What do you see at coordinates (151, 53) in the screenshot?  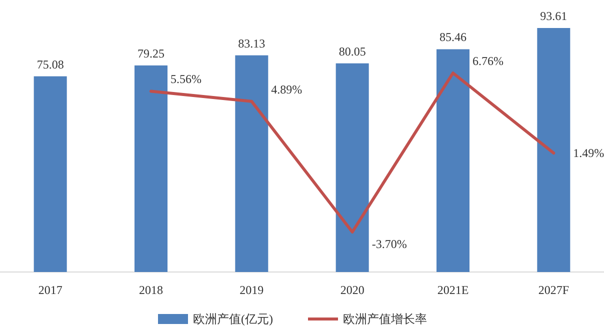 I see `data-label: 79.25` at bounding box center [151, 53].